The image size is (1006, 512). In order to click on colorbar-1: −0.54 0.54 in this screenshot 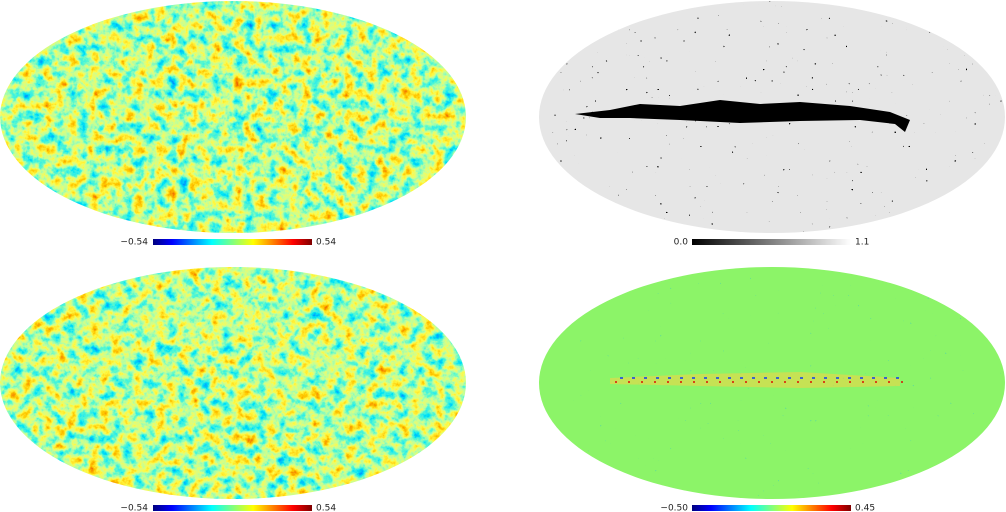, I will do `click(228, 243)`.